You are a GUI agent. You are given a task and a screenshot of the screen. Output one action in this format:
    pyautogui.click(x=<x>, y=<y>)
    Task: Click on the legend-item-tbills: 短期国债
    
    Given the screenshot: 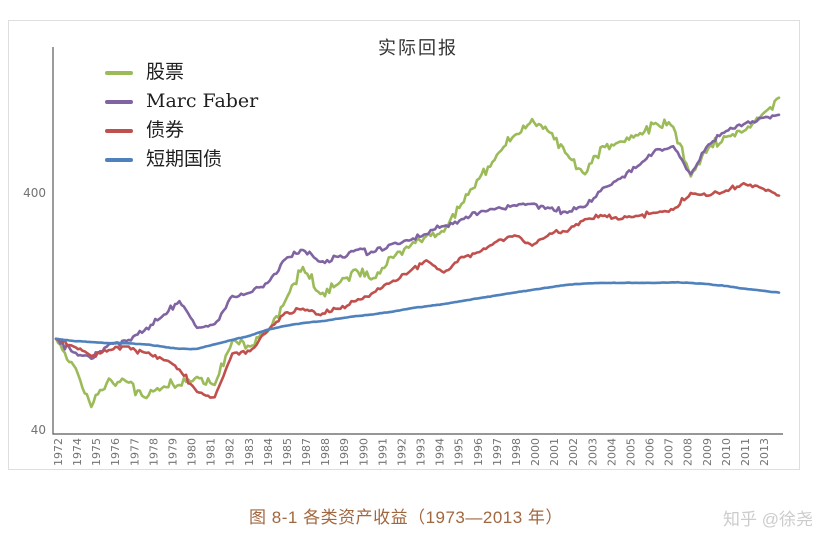 What is the action you would take?
    pyautogui.click(x=181, y=159)
    